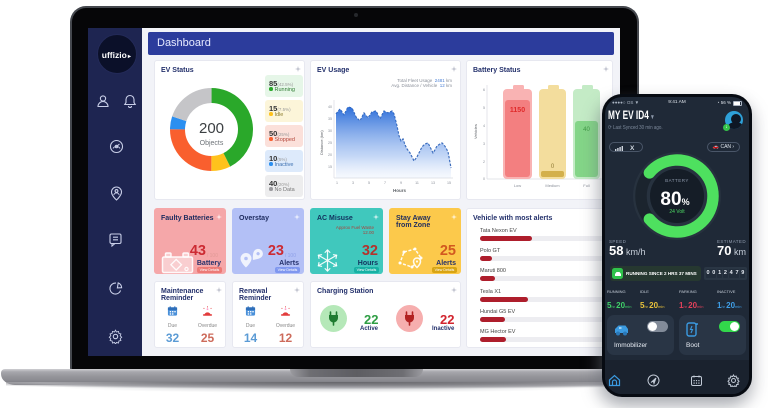  I want to click on svg-text: 7, so click(385, 183).